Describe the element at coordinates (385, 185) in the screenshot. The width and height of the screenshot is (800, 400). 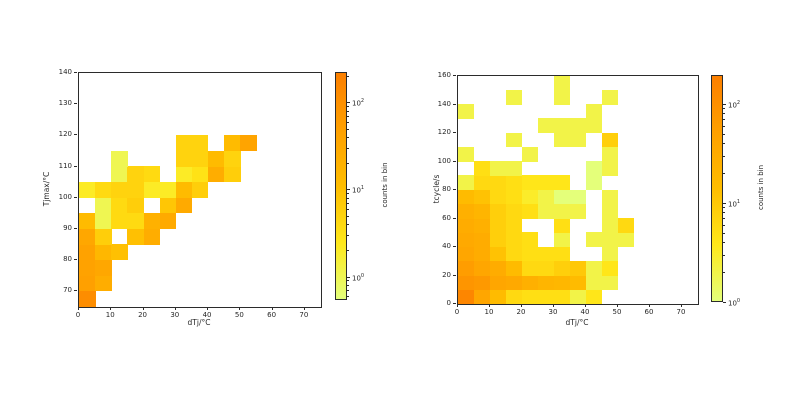
I see `left-colorbar-label: counts in bin` at that location.